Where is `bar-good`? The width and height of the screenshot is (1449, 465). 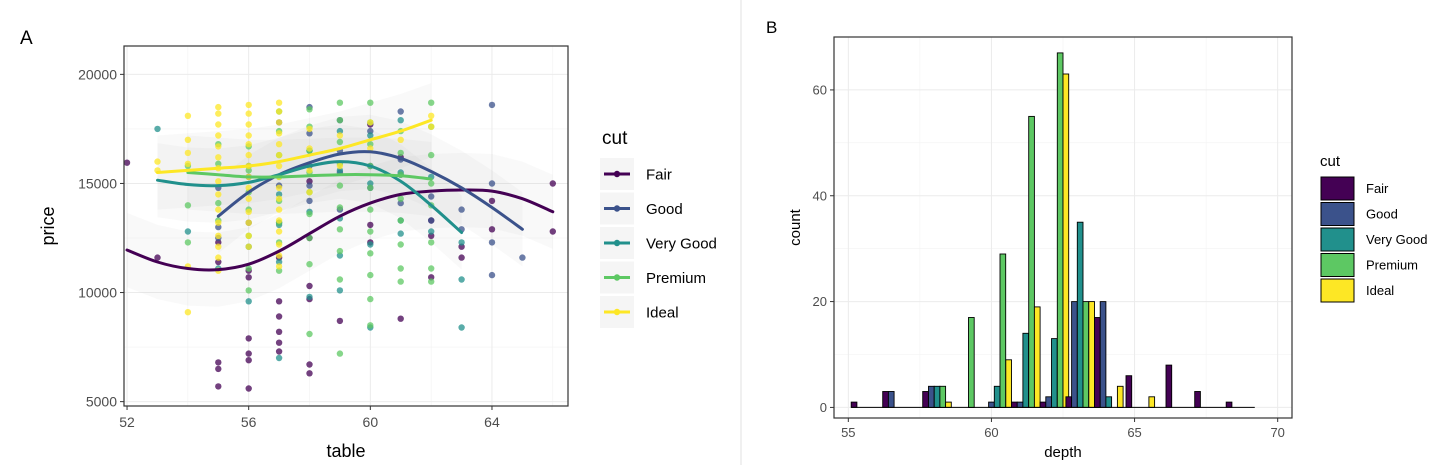 bar-good is located at coordinates (1048, 402).